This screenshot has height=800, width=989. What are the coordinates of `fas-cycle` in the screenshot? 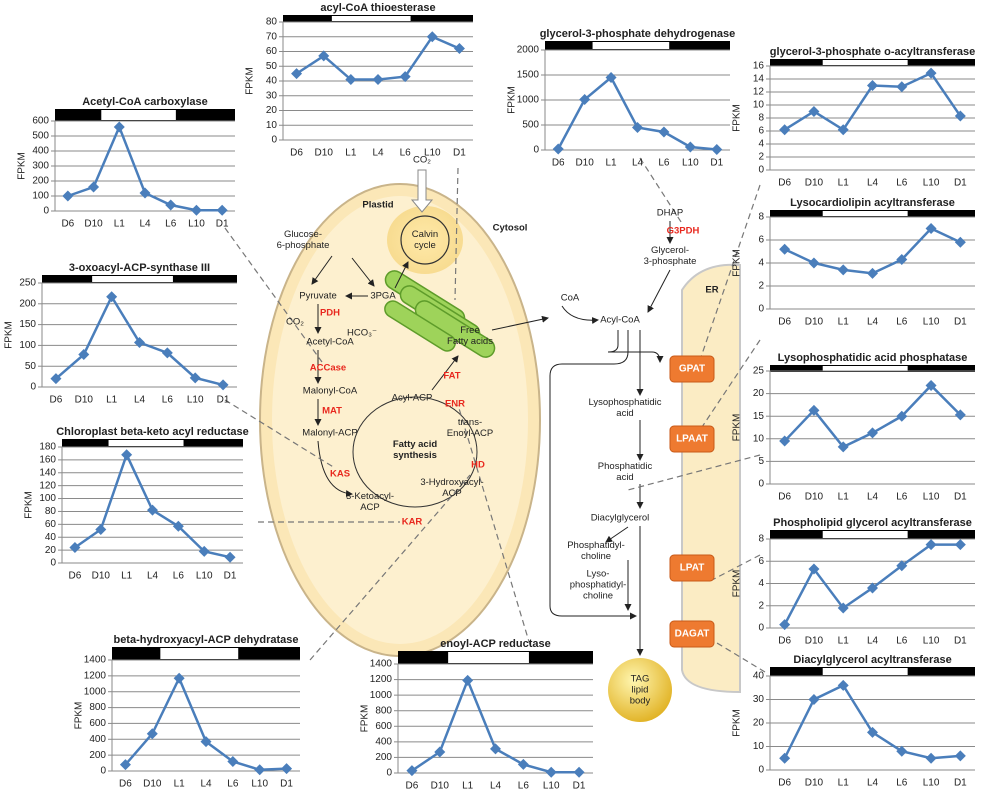 It's located at (415, 452).